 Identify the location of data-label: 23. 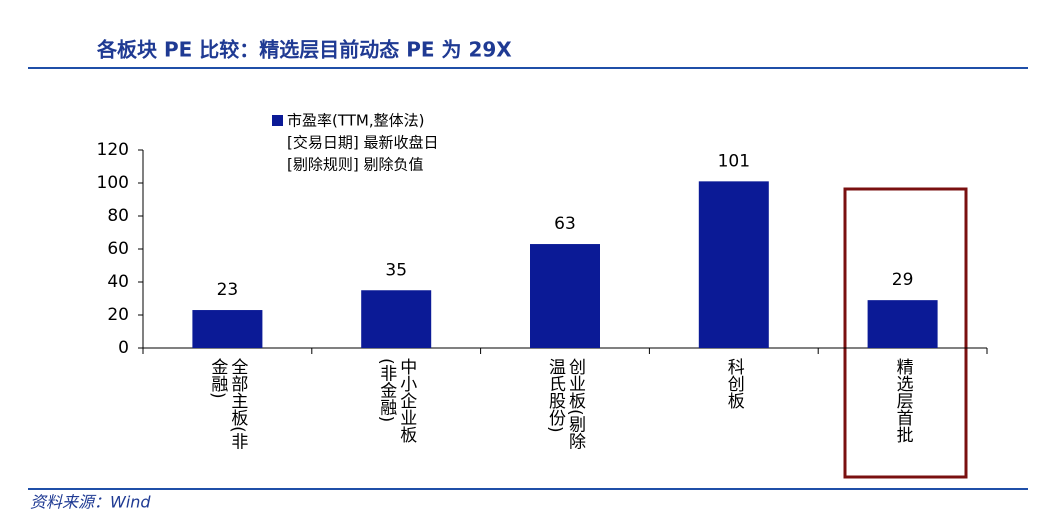
(228, 290).